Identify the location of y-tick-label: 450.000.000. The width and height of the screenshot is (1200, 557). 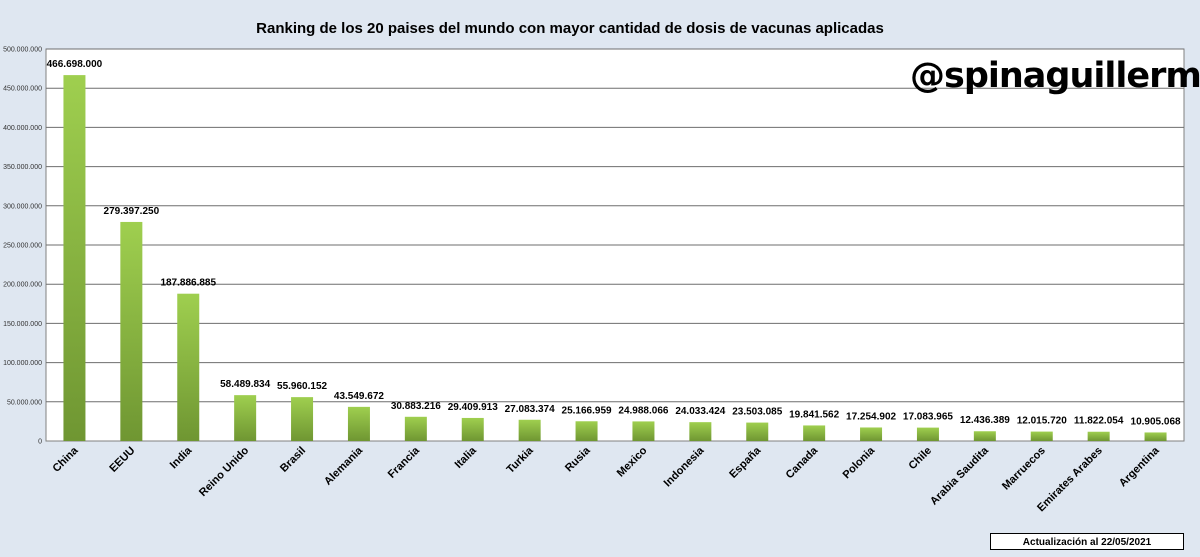
(22, 89).